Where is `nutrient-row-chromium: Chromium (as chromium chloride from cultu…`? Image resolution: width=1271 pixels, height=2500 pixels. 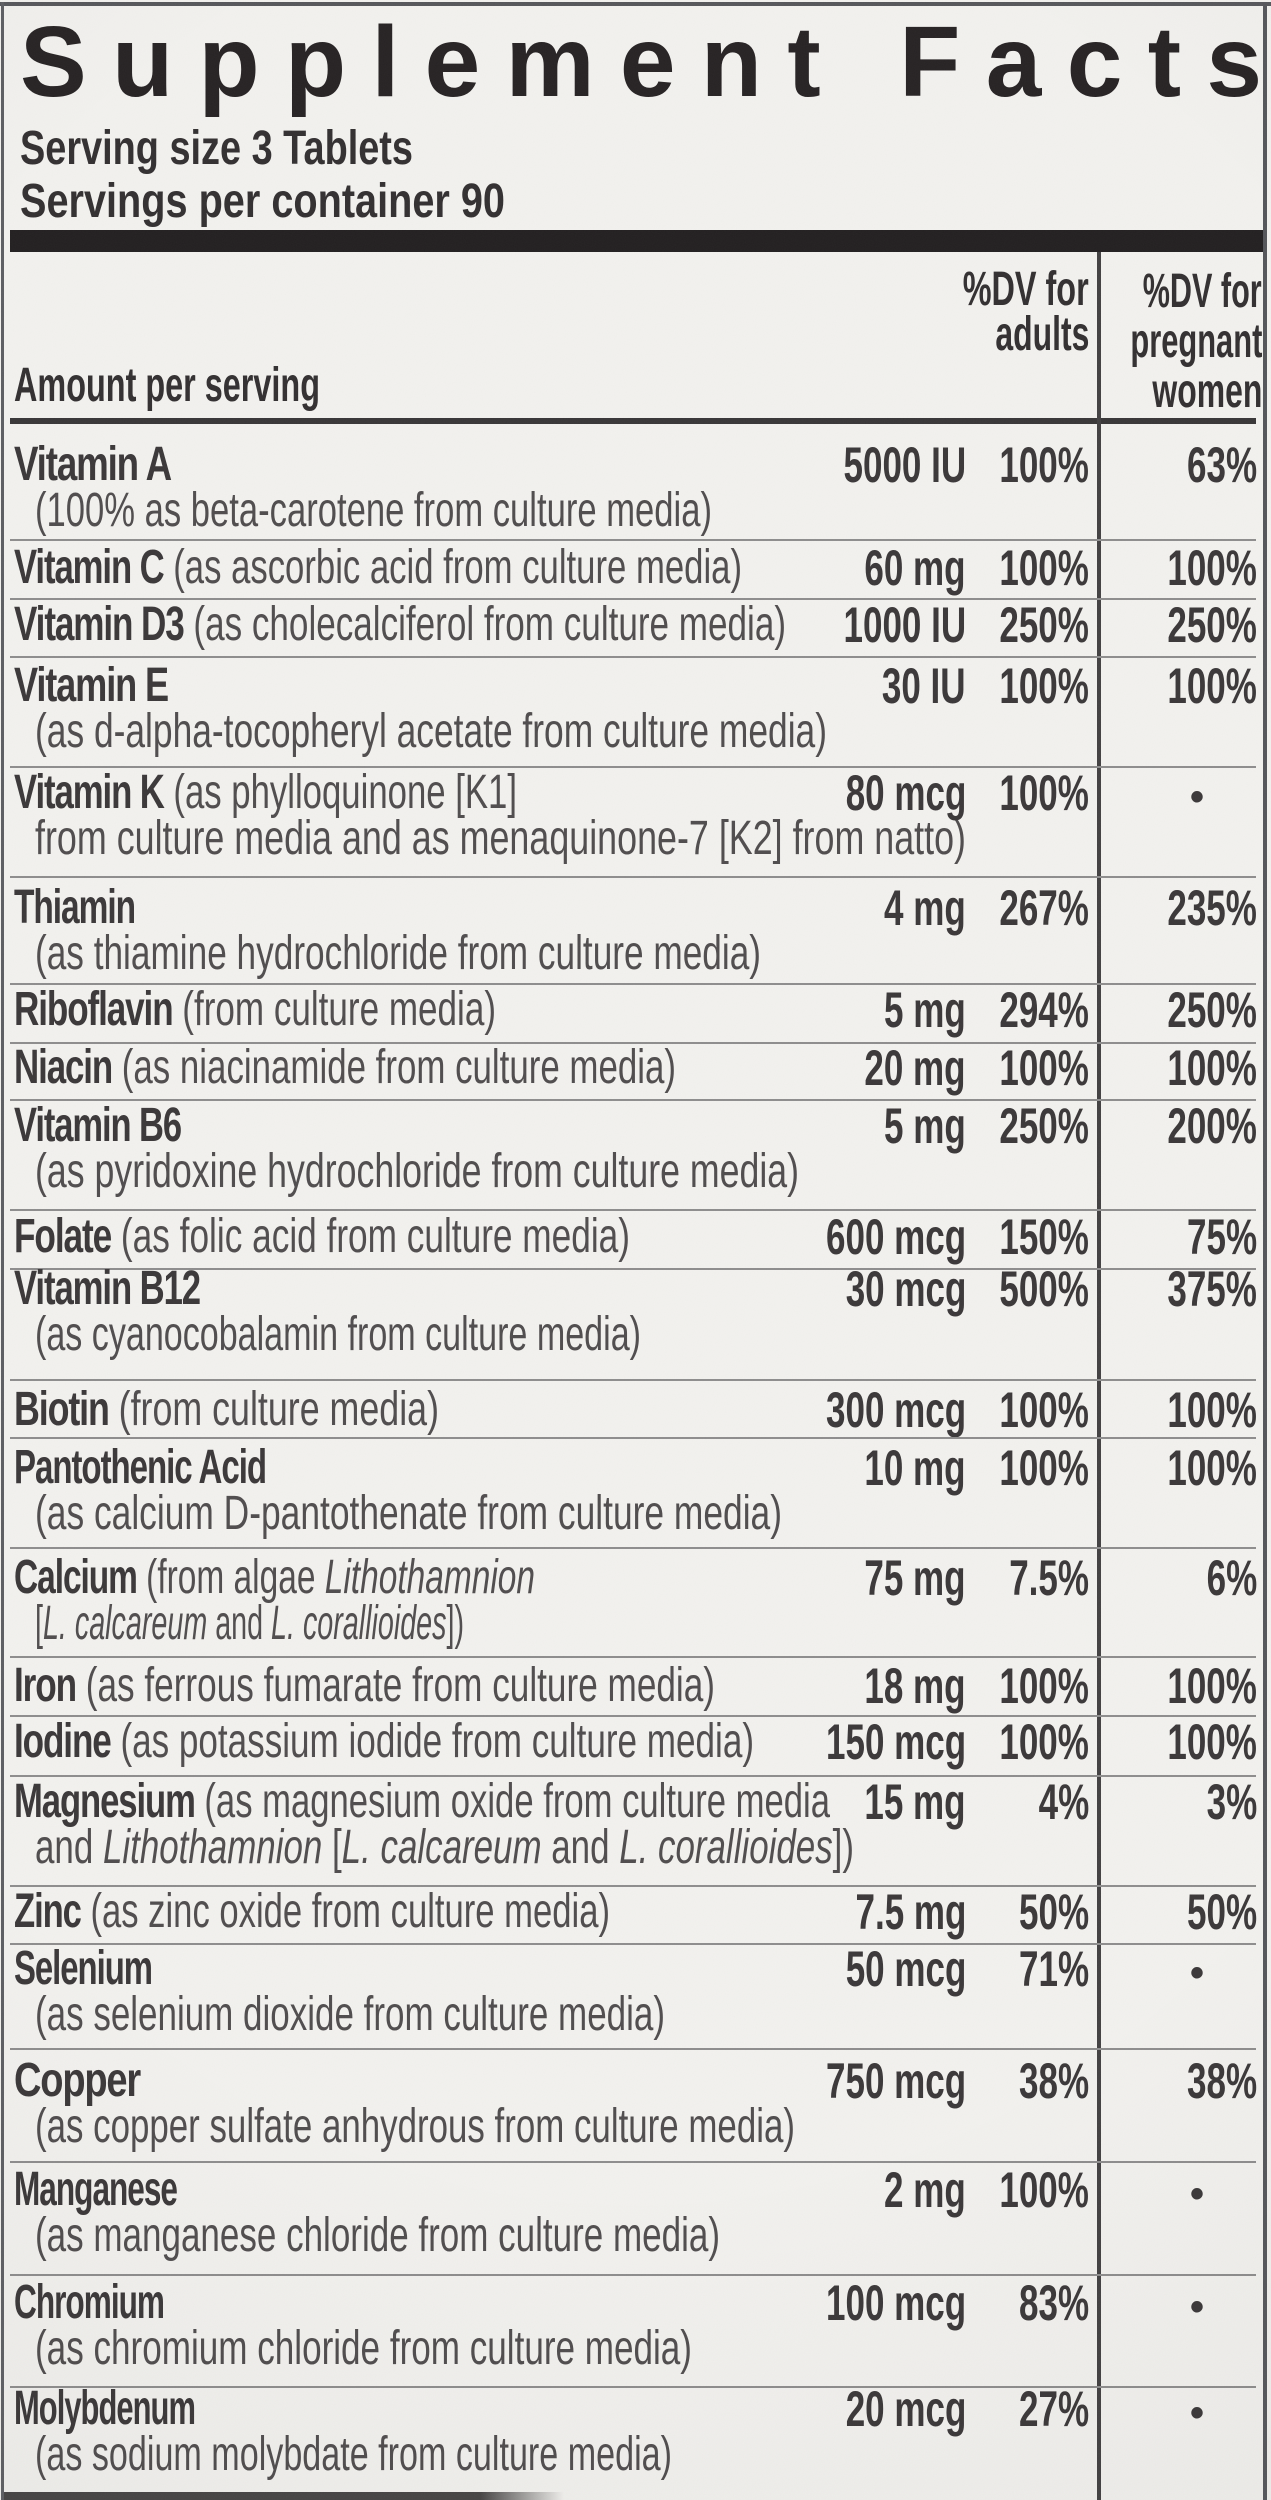
nutrient-row-chromium: Chromium (as chromium chloride from cultu… is located at coordinates (635, 2330).